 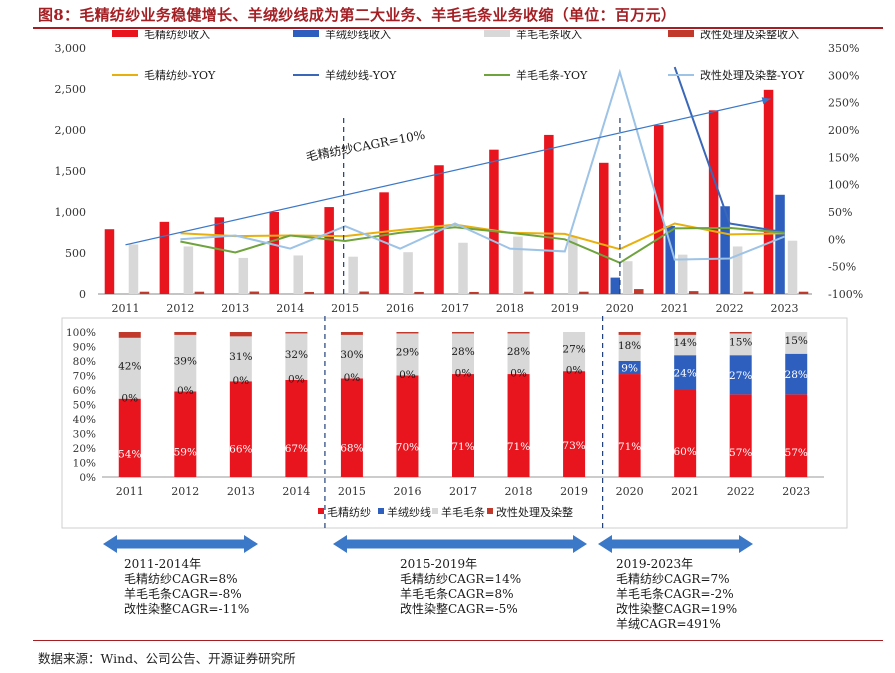 What do you see at coordinates (842, 267) in the screenshot?
I see `y2-tick-label: -50%` at bounding box center [842, 267].